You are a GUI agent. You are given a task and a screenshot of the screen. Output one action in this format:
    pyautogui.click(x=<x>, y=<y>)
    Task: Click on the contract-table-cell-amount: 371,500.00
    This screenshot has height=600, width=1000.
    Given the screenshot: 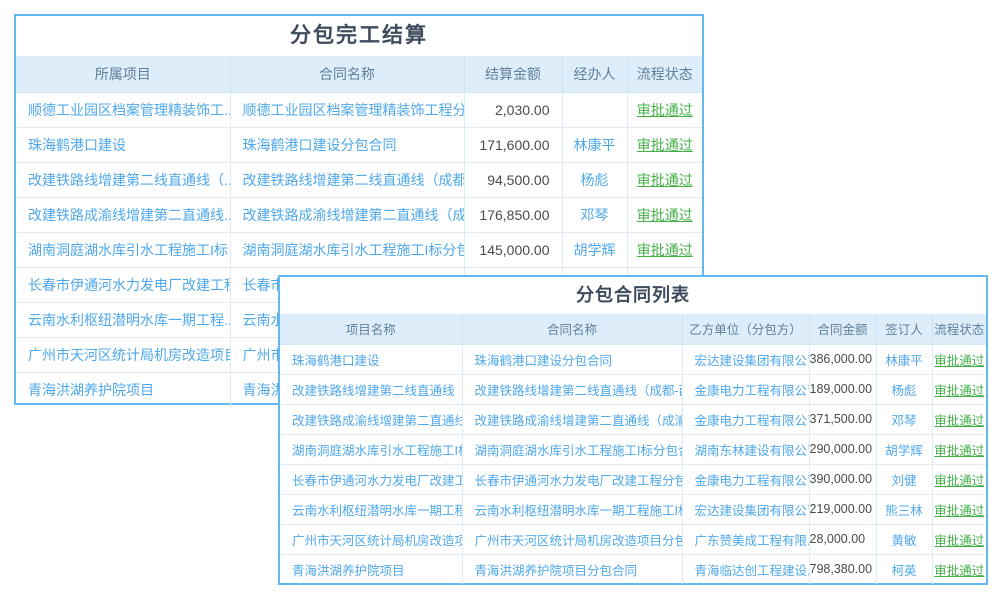 What is the action you would take?
    pyautogui.click(x=843, y=419)
    